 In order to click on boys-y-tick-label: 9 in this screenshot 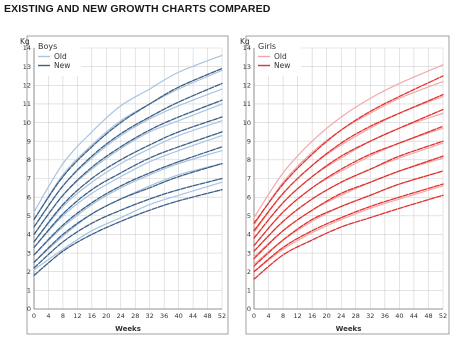, I will do `click(29, 141)`.